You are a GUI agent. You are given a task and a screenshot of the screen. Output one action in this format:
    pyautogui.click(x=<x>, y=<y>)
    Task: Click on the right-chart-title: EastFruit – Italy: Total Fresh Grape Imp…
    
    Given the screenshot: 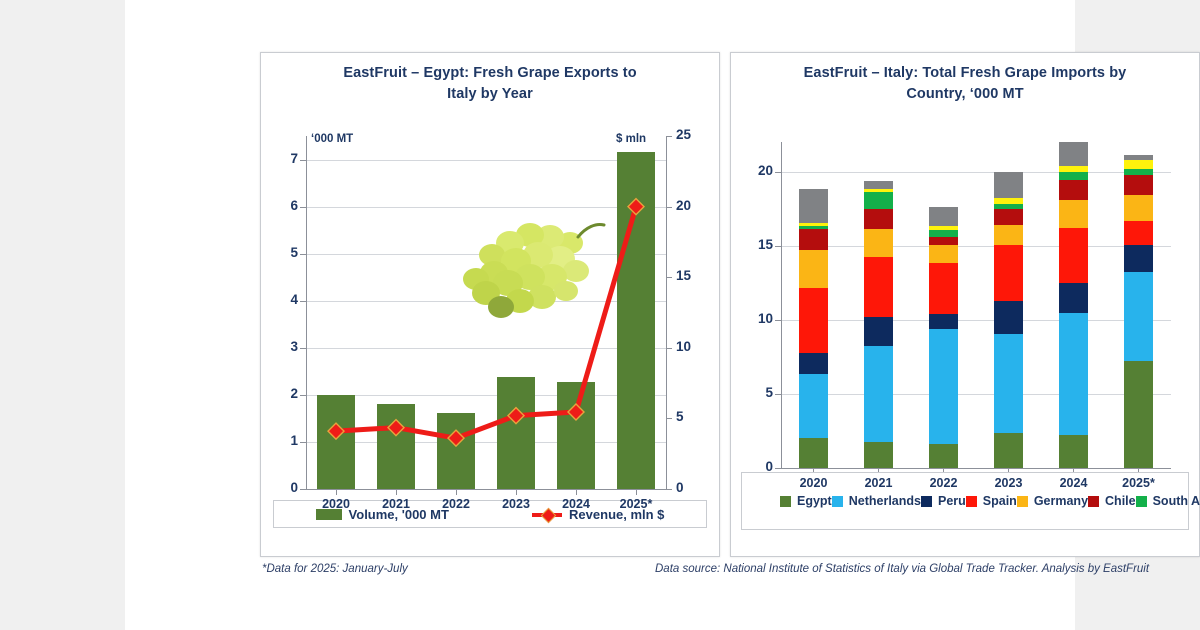 What is the action you would take?
    pyautogui.click(x=965, y=84)
    